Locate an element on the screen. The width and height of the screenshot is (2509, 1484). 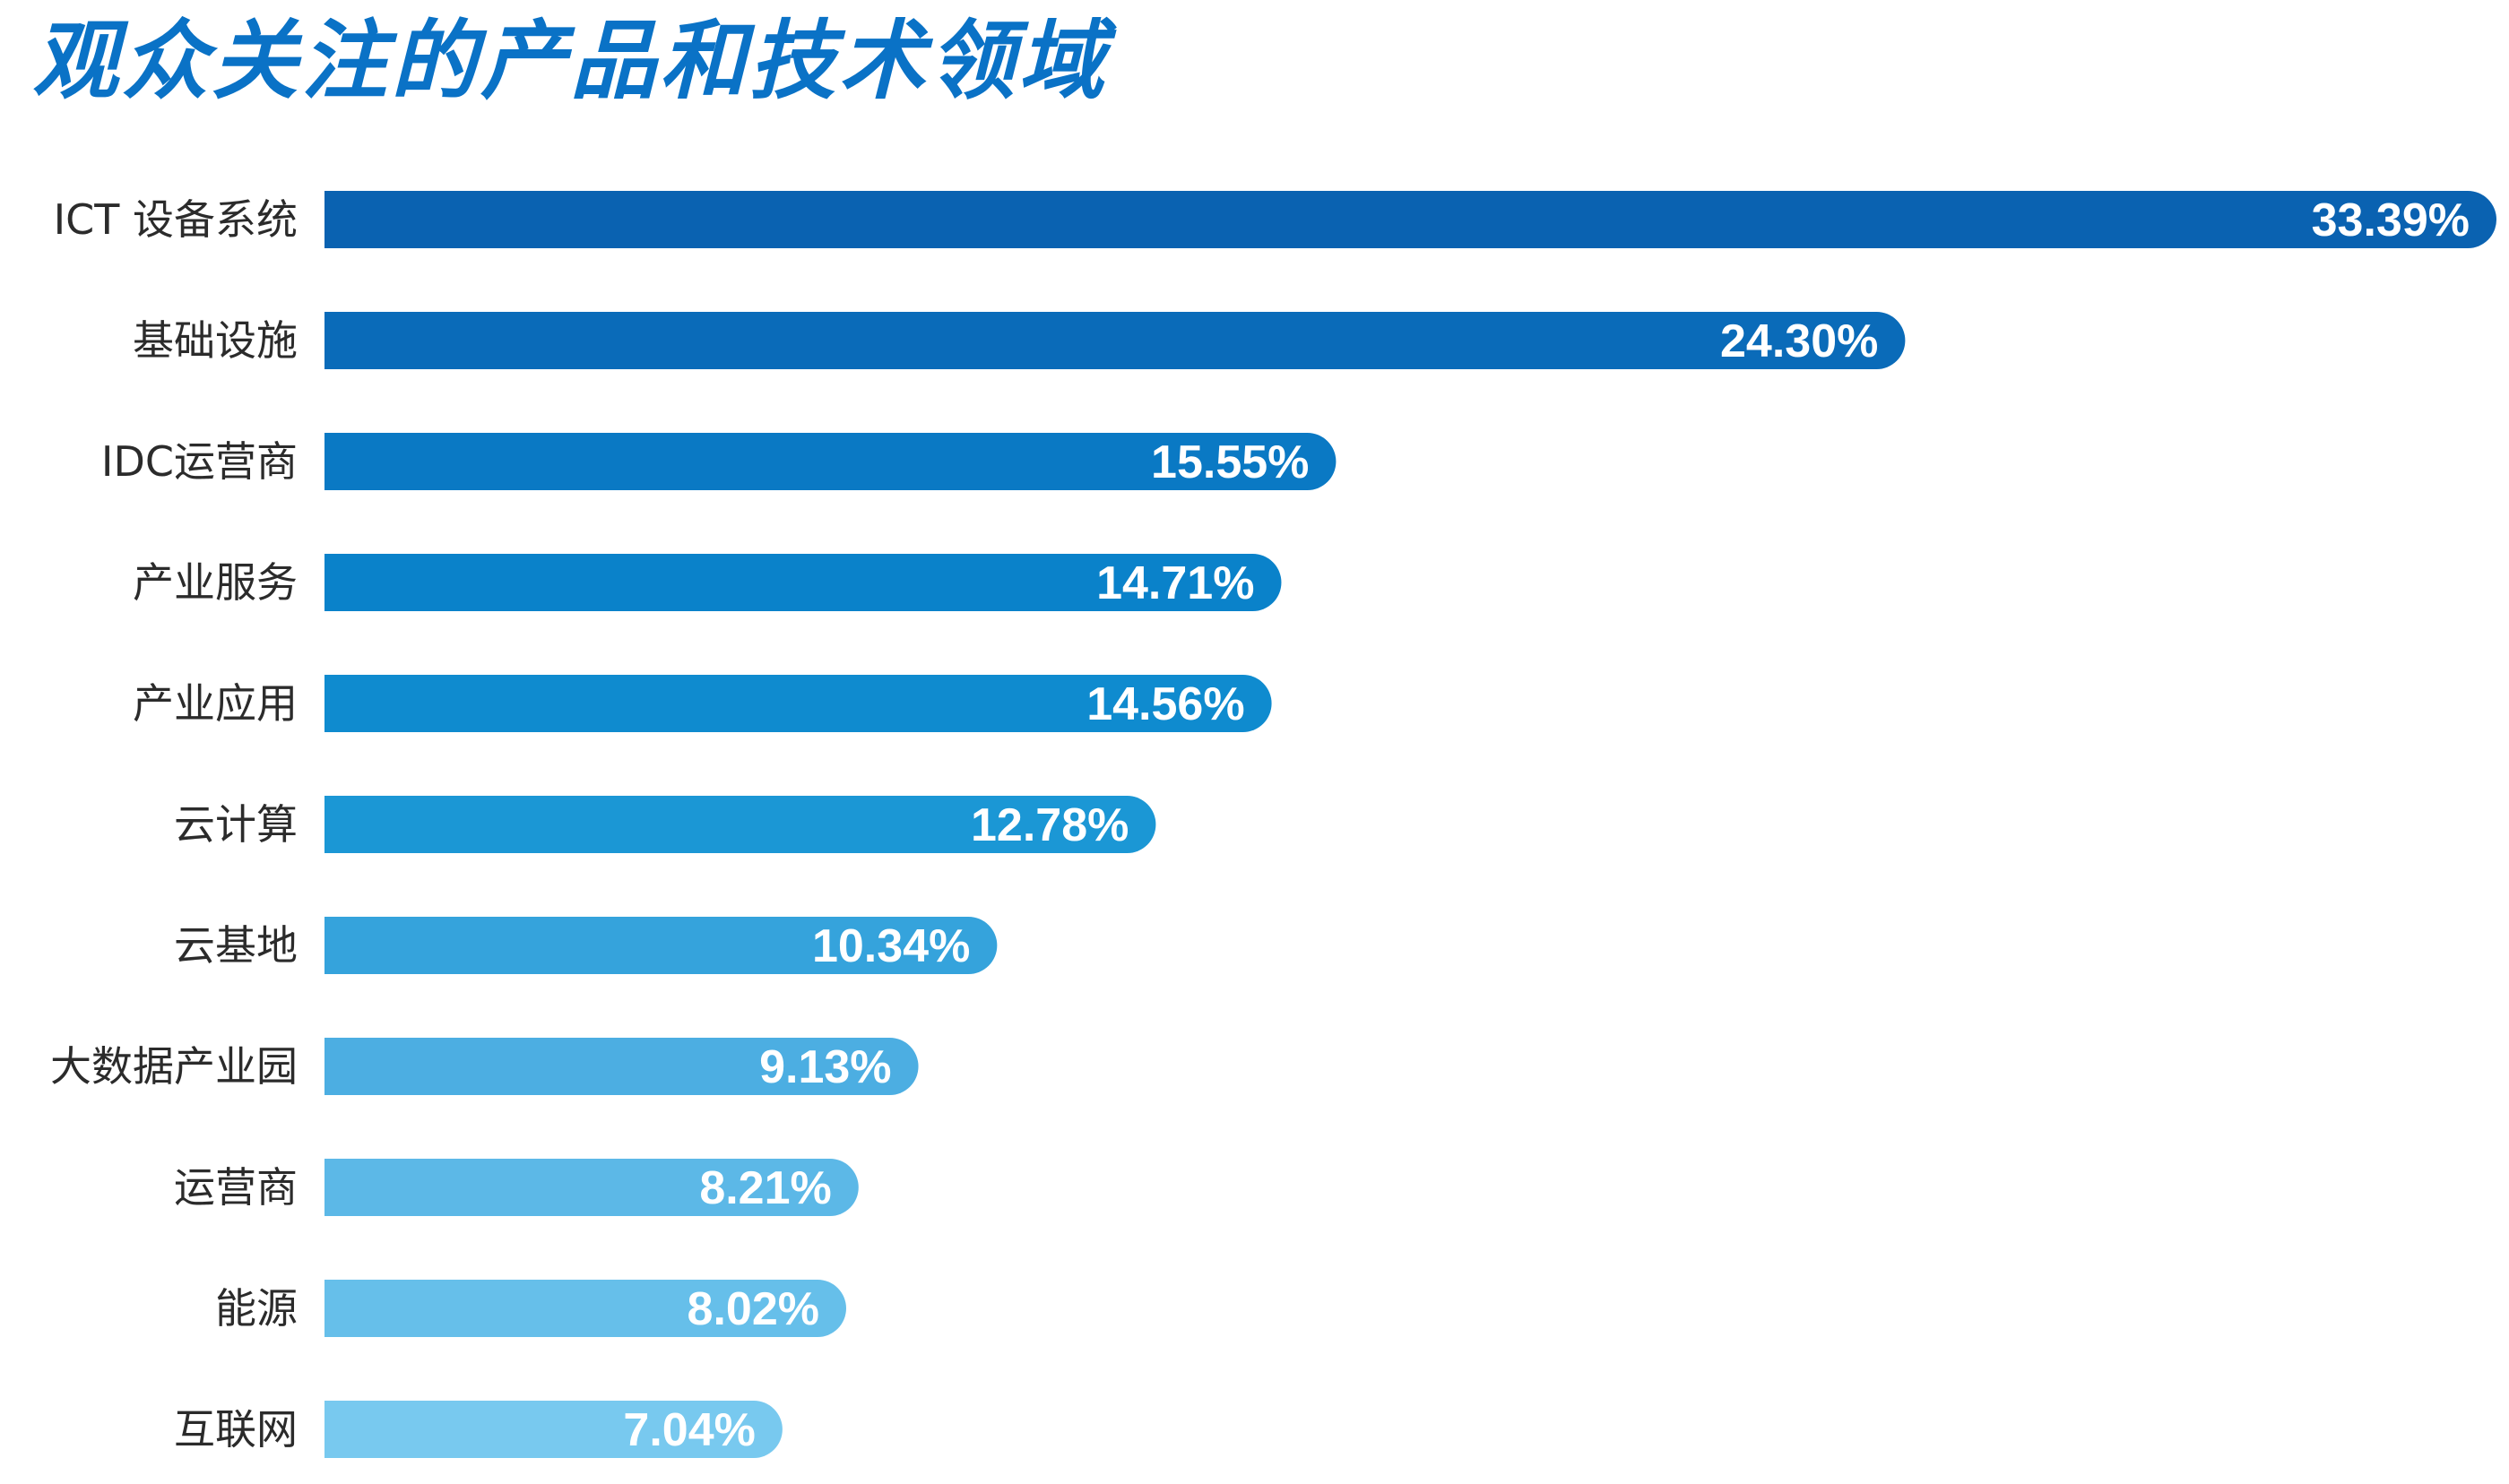
category-label: 产业服务 is located at coordinates (215, 582).